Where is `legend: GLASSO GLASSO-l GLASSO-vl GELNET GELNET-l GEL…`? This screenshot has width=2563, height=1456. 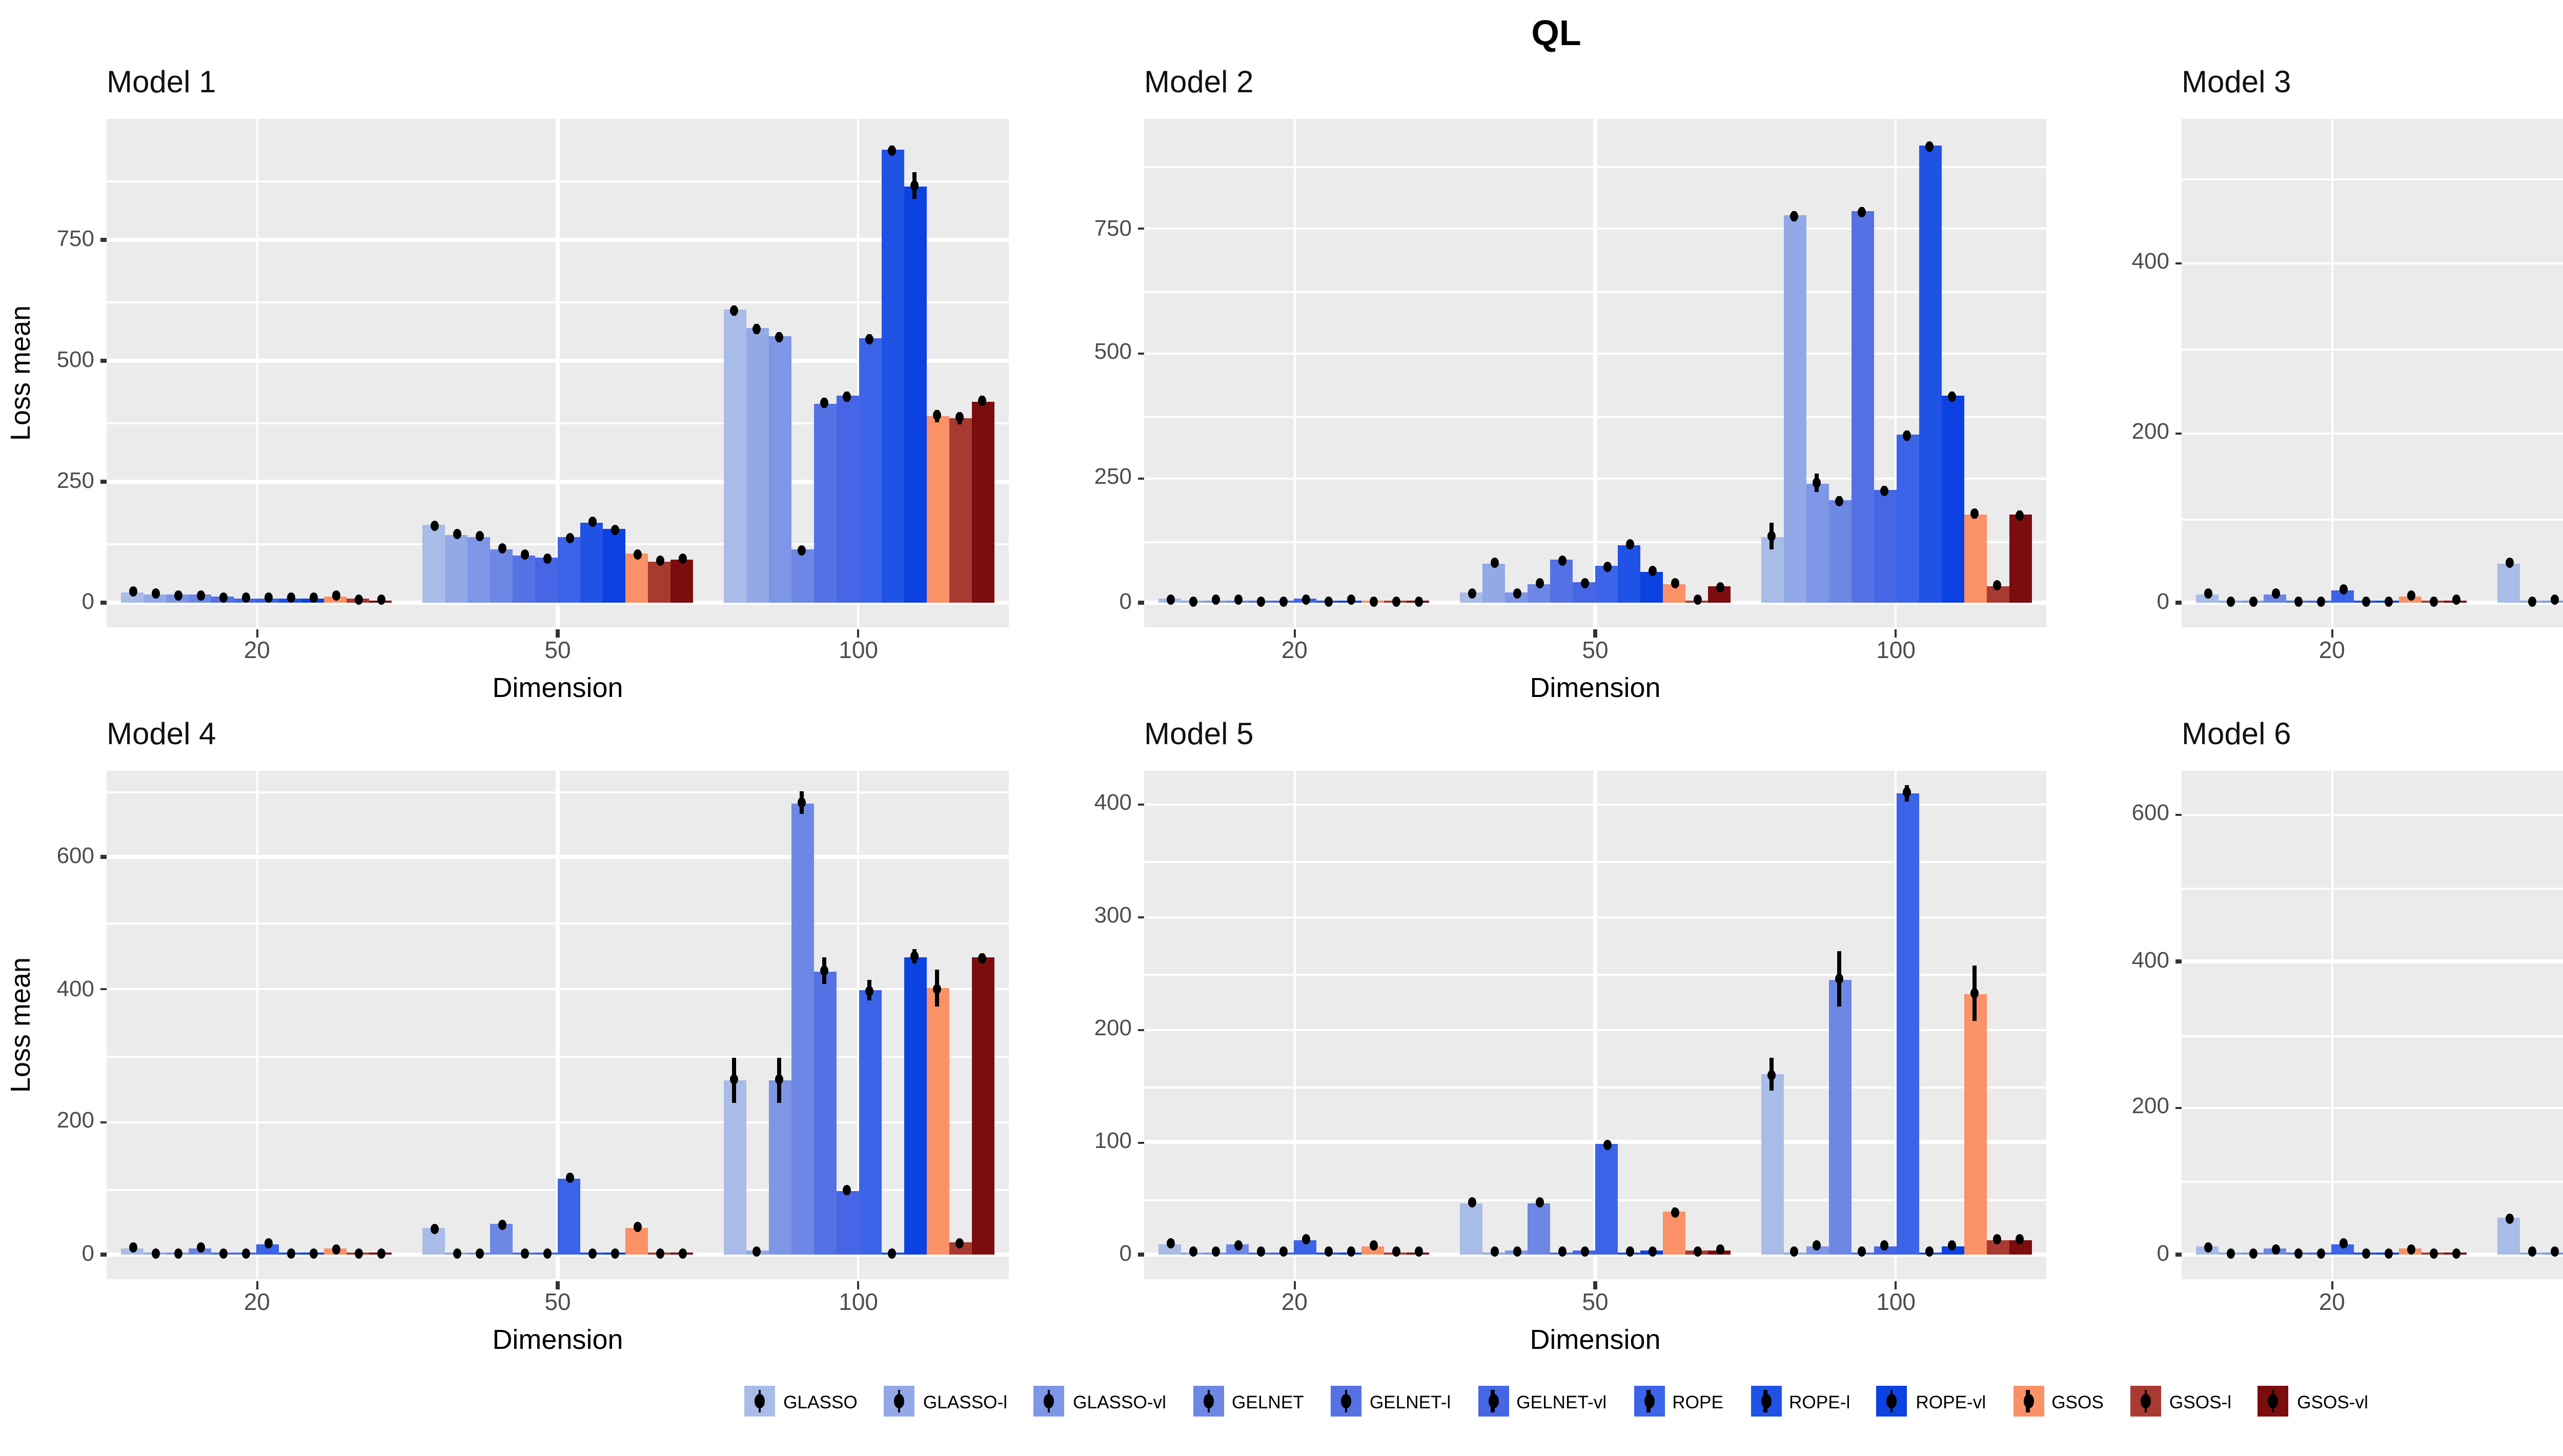
legend: GLASSO GLASSO-l GLASSO-vl GELNET GELNET-l GEL… is located at coordinates (1281, 1401).